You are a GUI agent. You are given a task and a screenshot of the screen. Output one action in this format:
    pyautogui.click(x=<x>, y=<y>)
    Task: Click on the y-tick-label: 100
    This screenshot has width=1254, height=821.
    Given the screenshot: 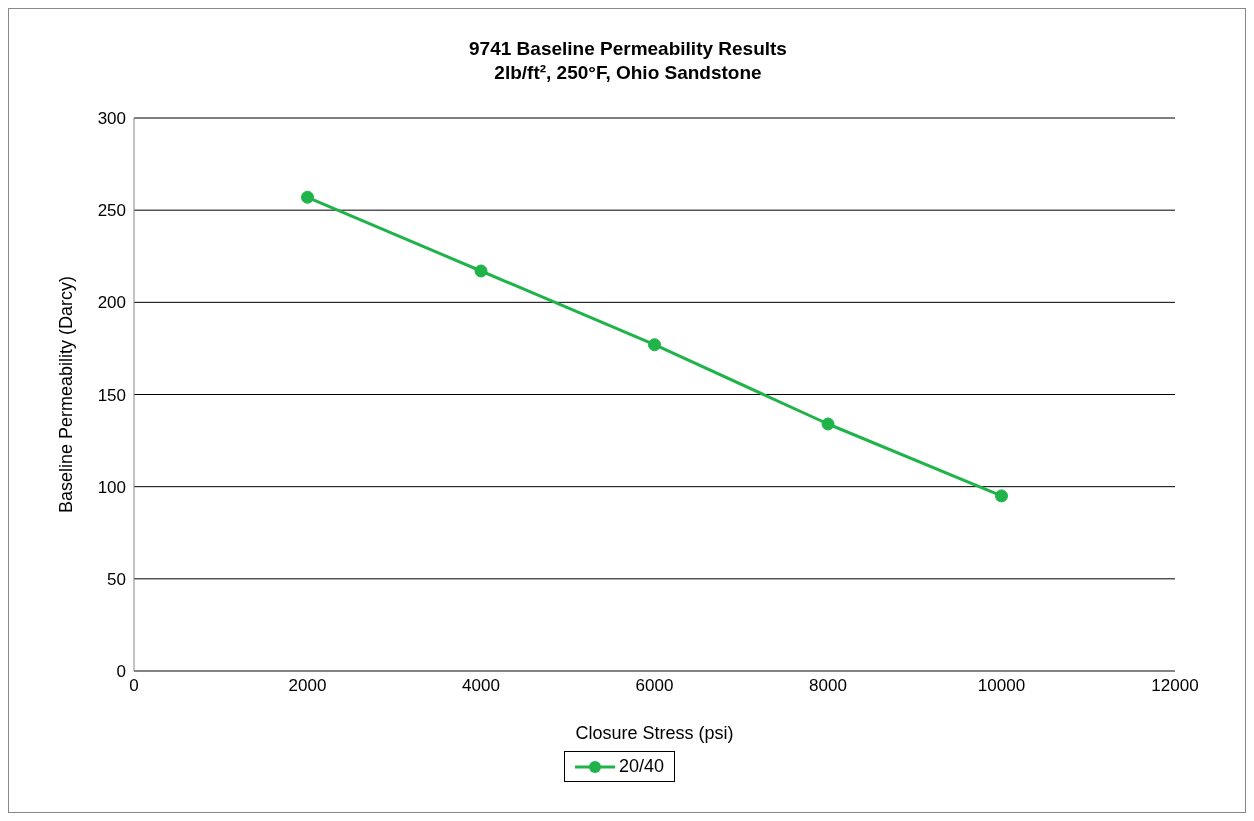 What is the action you would take?
    pyautogui.click(x=111, y=487)
    